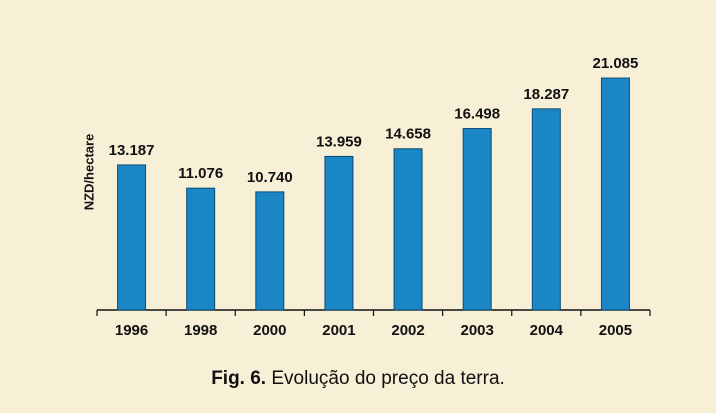 The height and width of the screenshot is (413, 716). I want to click on x-tick-label: 2005, so click(615, 330).